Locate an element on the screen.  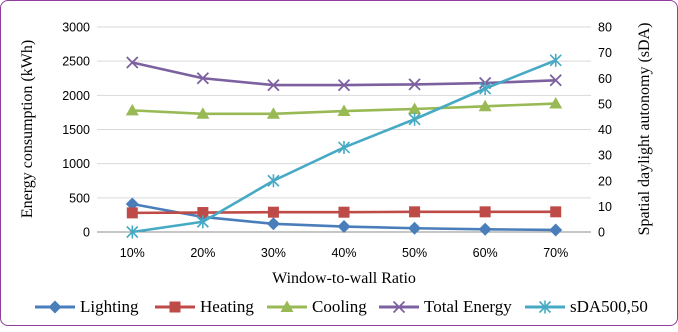
y-tick-label-left: 1000 is located at coordinates (76, 164).